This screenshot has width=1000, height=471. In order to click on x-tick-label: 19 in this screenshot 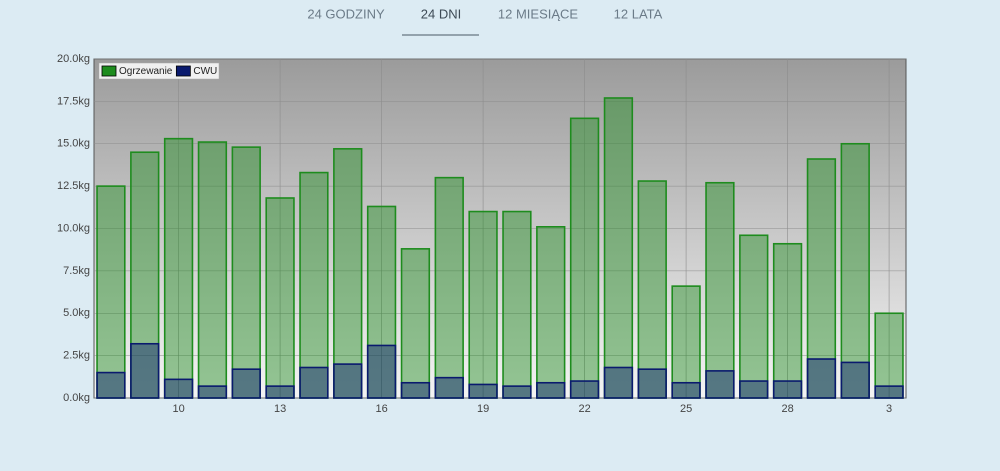, I will do `click(483, 409)`.